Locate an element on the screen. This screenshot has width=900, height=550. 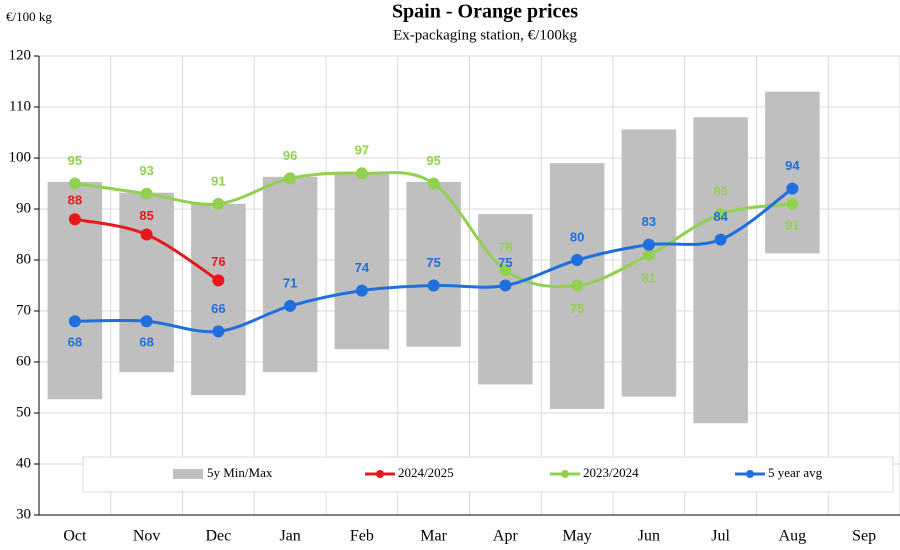
chart-title: Spain - Orange prices is located at coordinates (485, 12).